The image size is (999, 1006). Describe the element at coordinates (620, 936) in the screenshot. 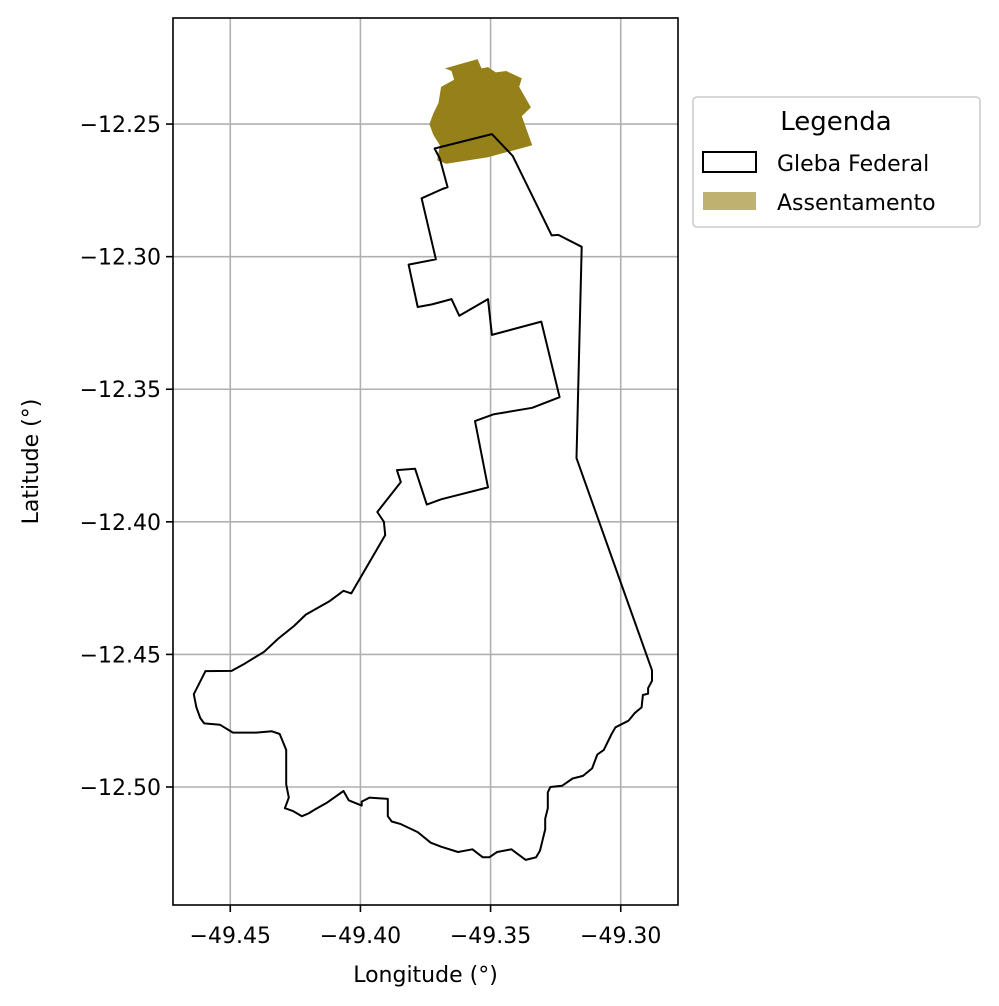

I see `x-tick-label: −49.30` at that location.